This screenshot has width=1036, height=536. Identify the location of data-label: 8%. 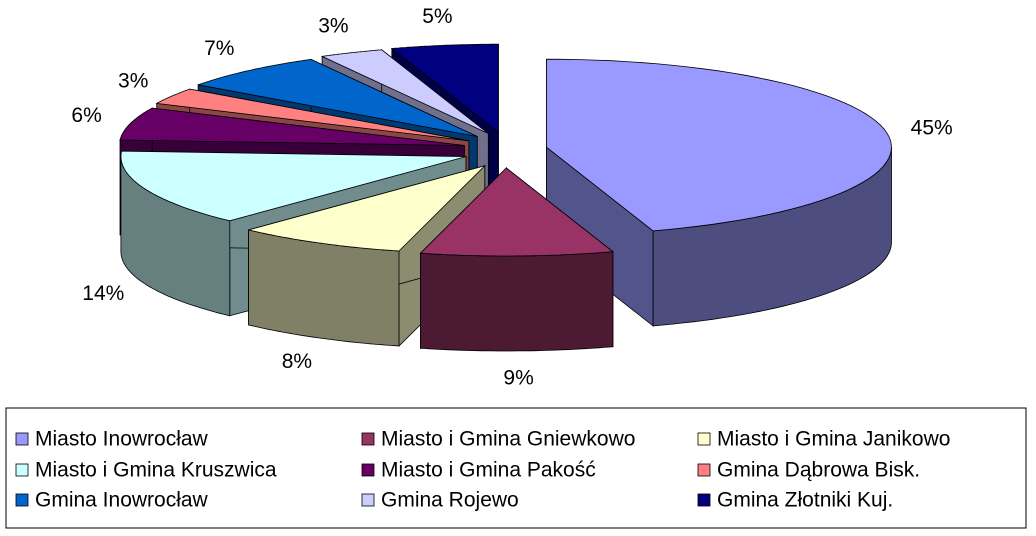
(297, 361).